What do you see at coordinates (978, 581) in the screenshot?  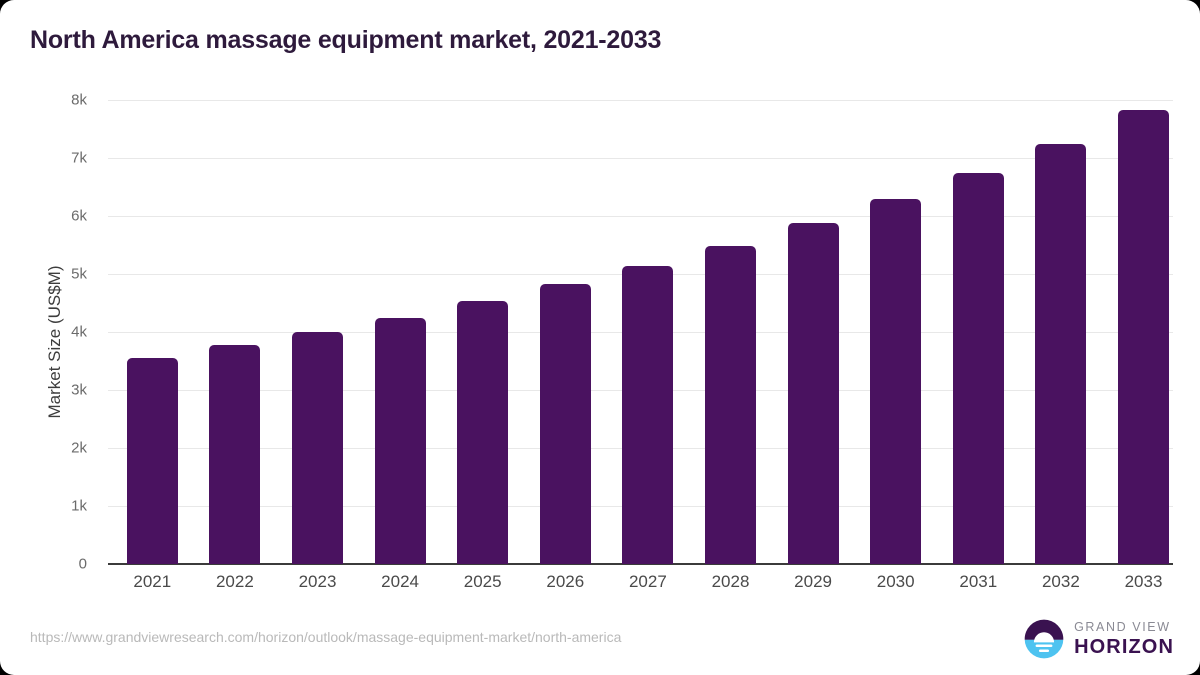 I see `x-axis-tick-label: 2031` at bounding box center [978, 581].